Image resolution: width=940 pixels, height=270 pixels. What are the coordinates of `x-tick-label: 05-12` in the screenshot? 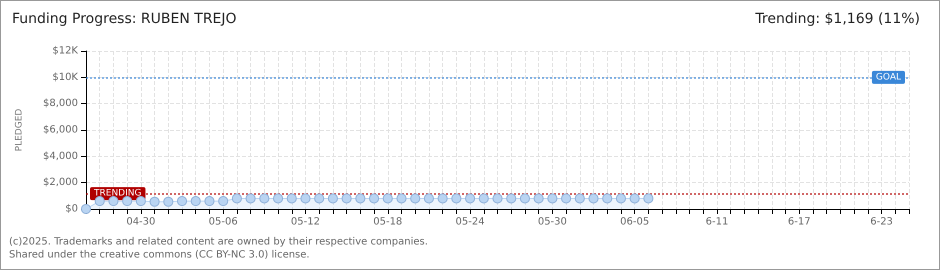 It's located at (305, 222).